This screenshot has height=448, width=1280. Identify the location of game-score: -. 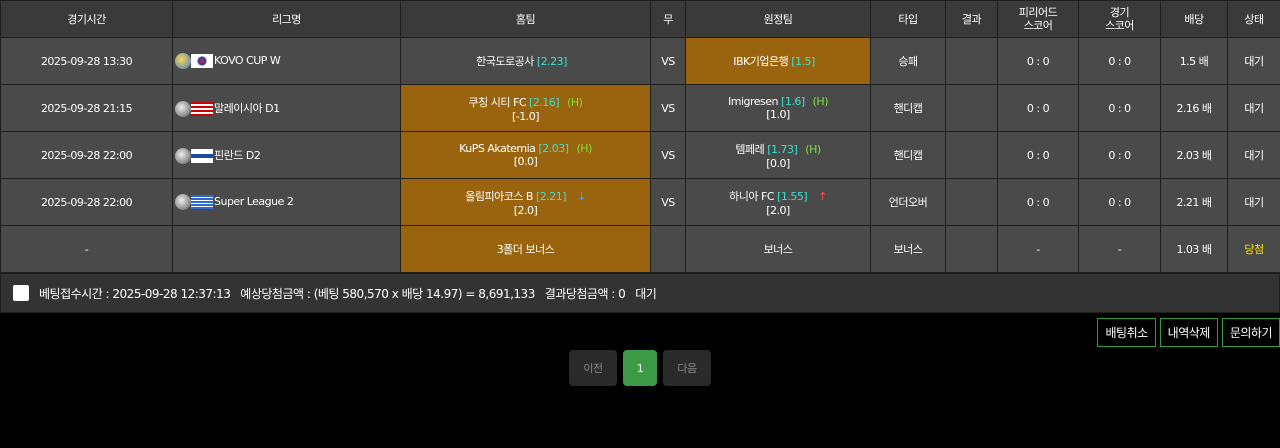
(1119, 249).